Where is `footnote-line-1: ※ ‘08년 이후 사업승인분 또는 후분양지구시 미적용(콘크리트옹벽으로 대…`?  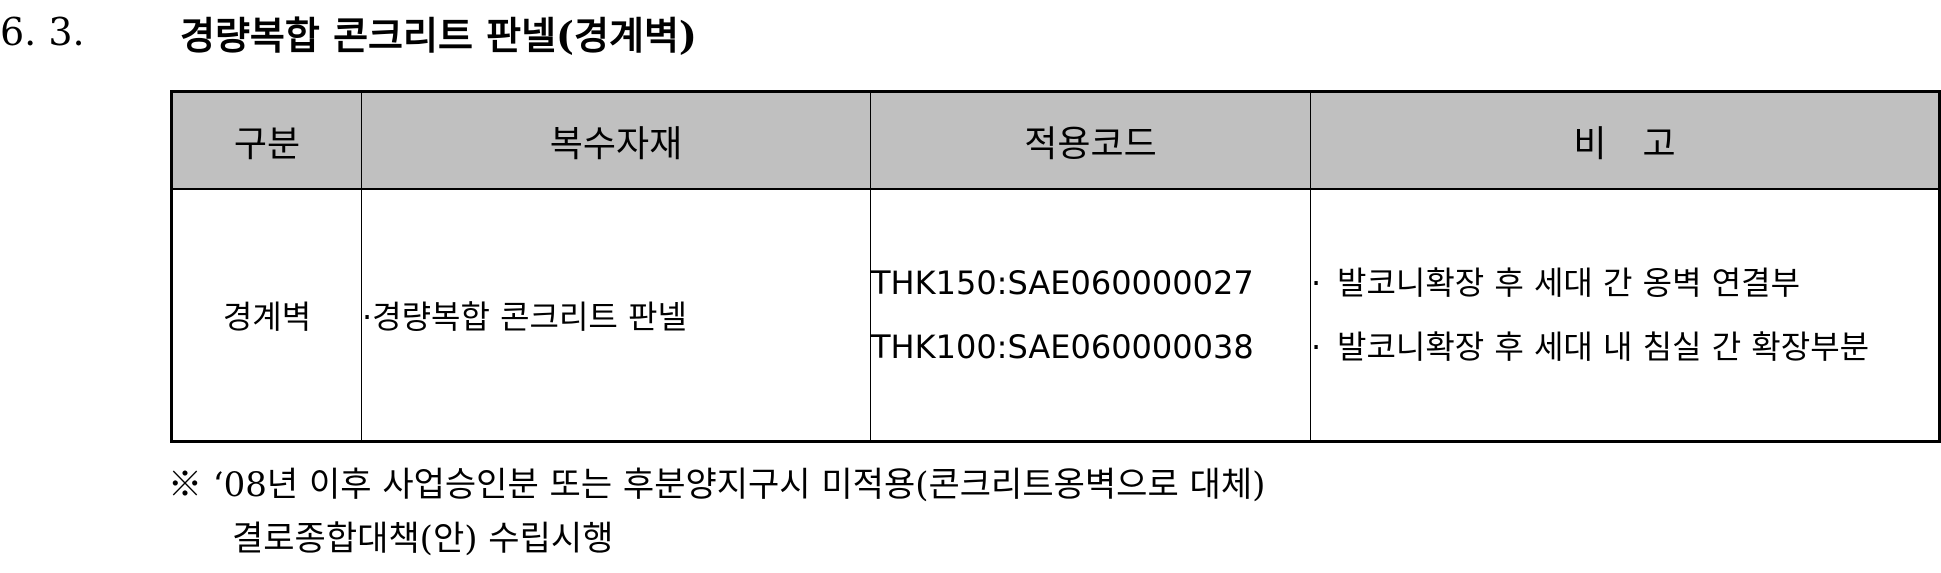
footnote-line-1: ※ ‘08년 이후 사업승인분 또는 후분양지구시 미적용(콘크리트옹벽으로 대… is located at coordinates (717, 485).